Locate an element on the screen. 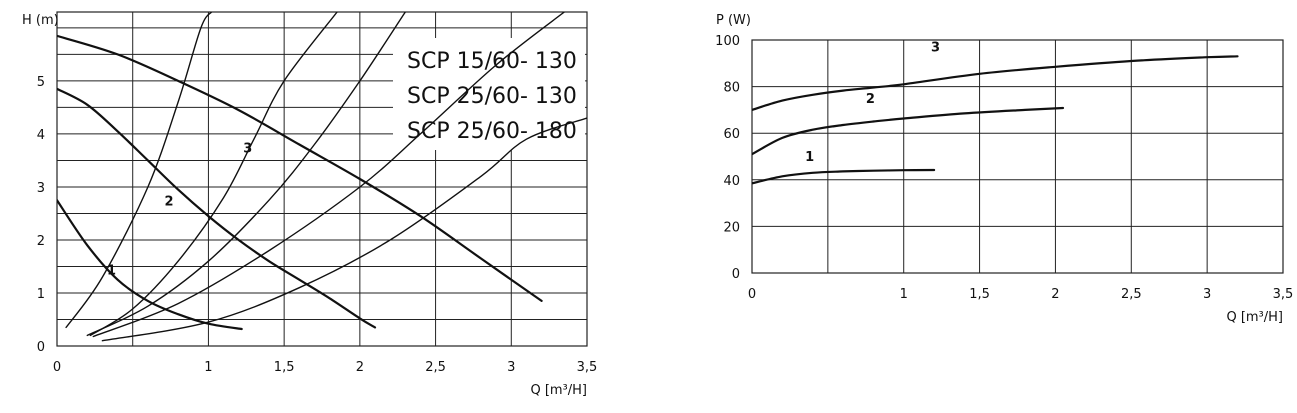 The height and width of the screenshot is (413, 1297). legend-background is located at coordinates (489, 94).